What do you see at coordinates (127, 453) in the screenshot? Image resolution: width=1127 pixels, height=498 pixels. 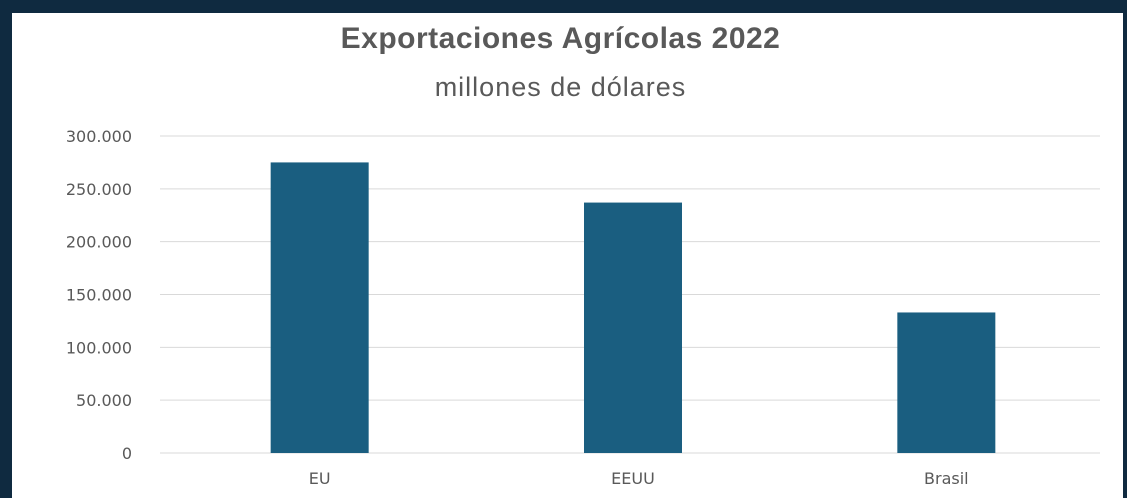 I see `y-tick-label: 0` at bounding box center [127, 453].